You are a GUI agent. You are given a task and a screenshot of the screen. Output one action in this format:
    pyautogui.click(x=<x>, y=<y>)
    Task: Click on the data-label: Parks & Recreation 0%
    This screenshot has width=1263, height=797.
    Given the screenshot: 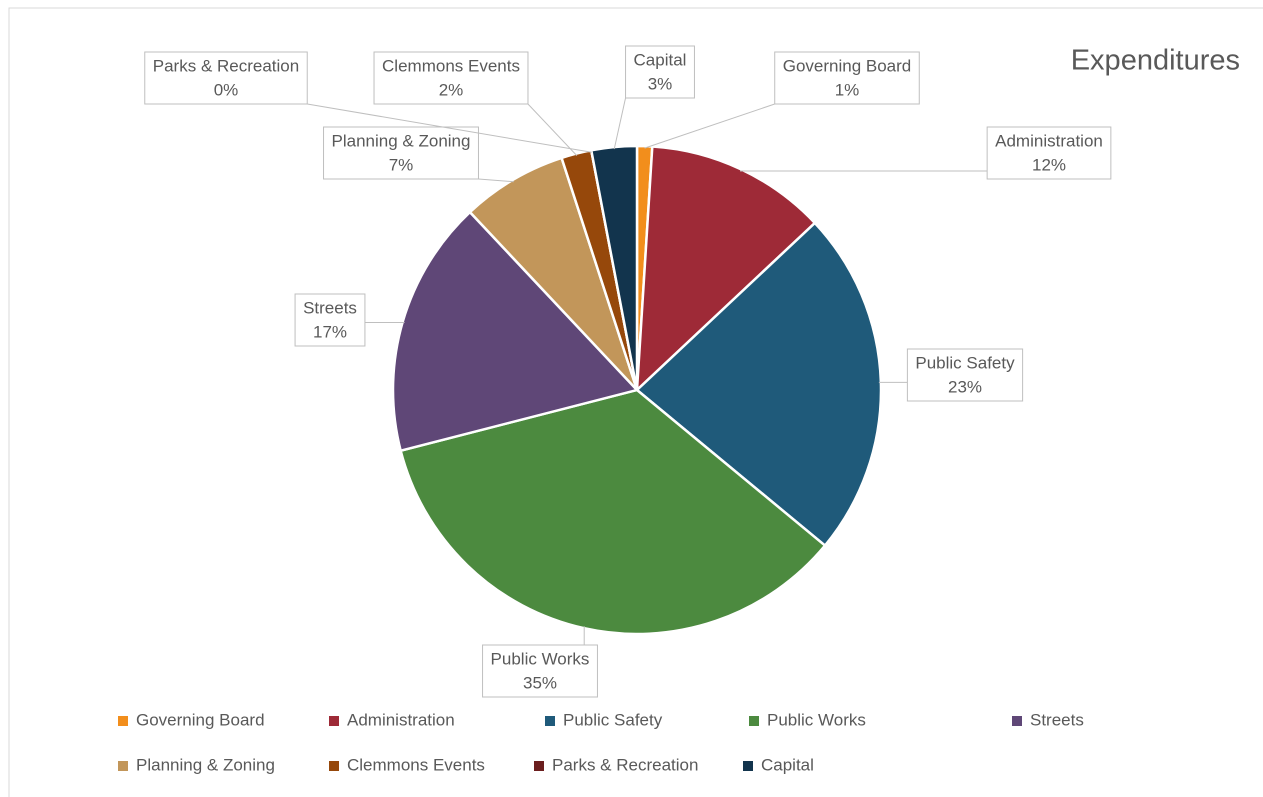 What is the action you would take?
    pyautogui.click(x=368, y=102)
    